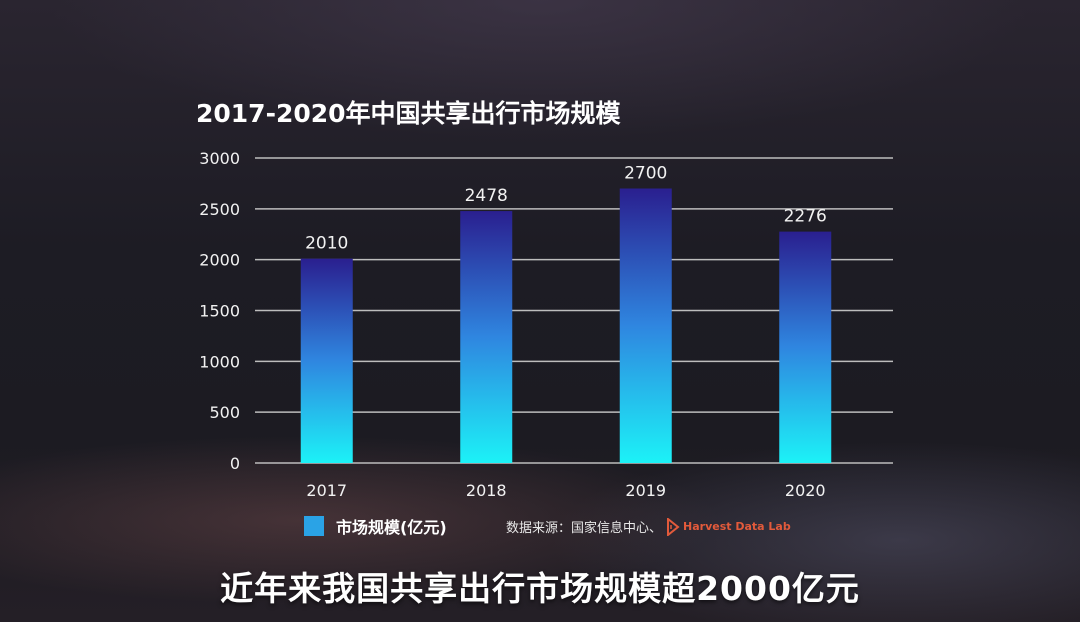  Describe the element at coordinates (486, 490) in the screenshot. I see `x-tick-label: 2018` at that location.